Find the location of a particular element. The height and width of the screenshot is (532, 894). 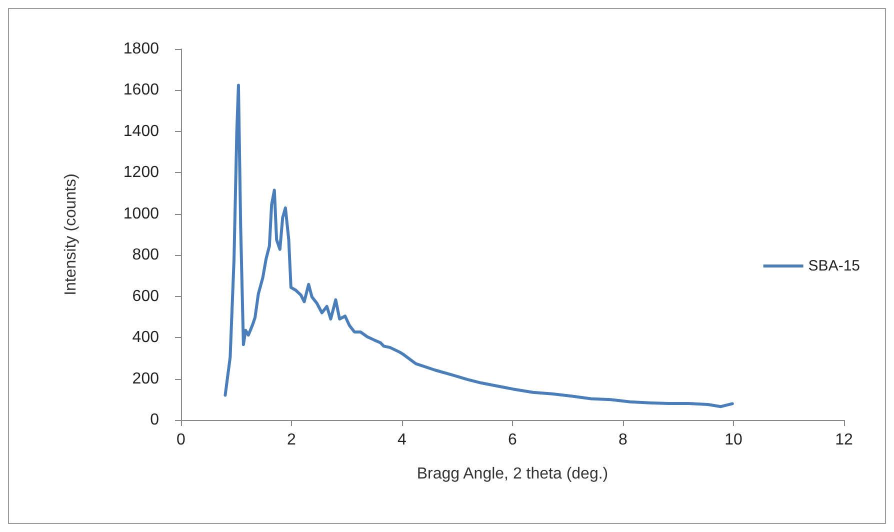

y-tick-label: 1200 is located at coordinates (141, 173).